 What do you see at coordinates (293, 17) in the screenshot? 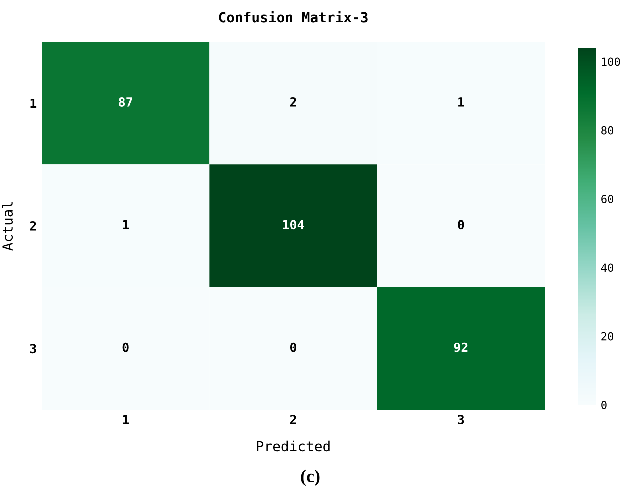
I see `chart-title: Confusion Matrix-3` at bounding box center [293, 17].